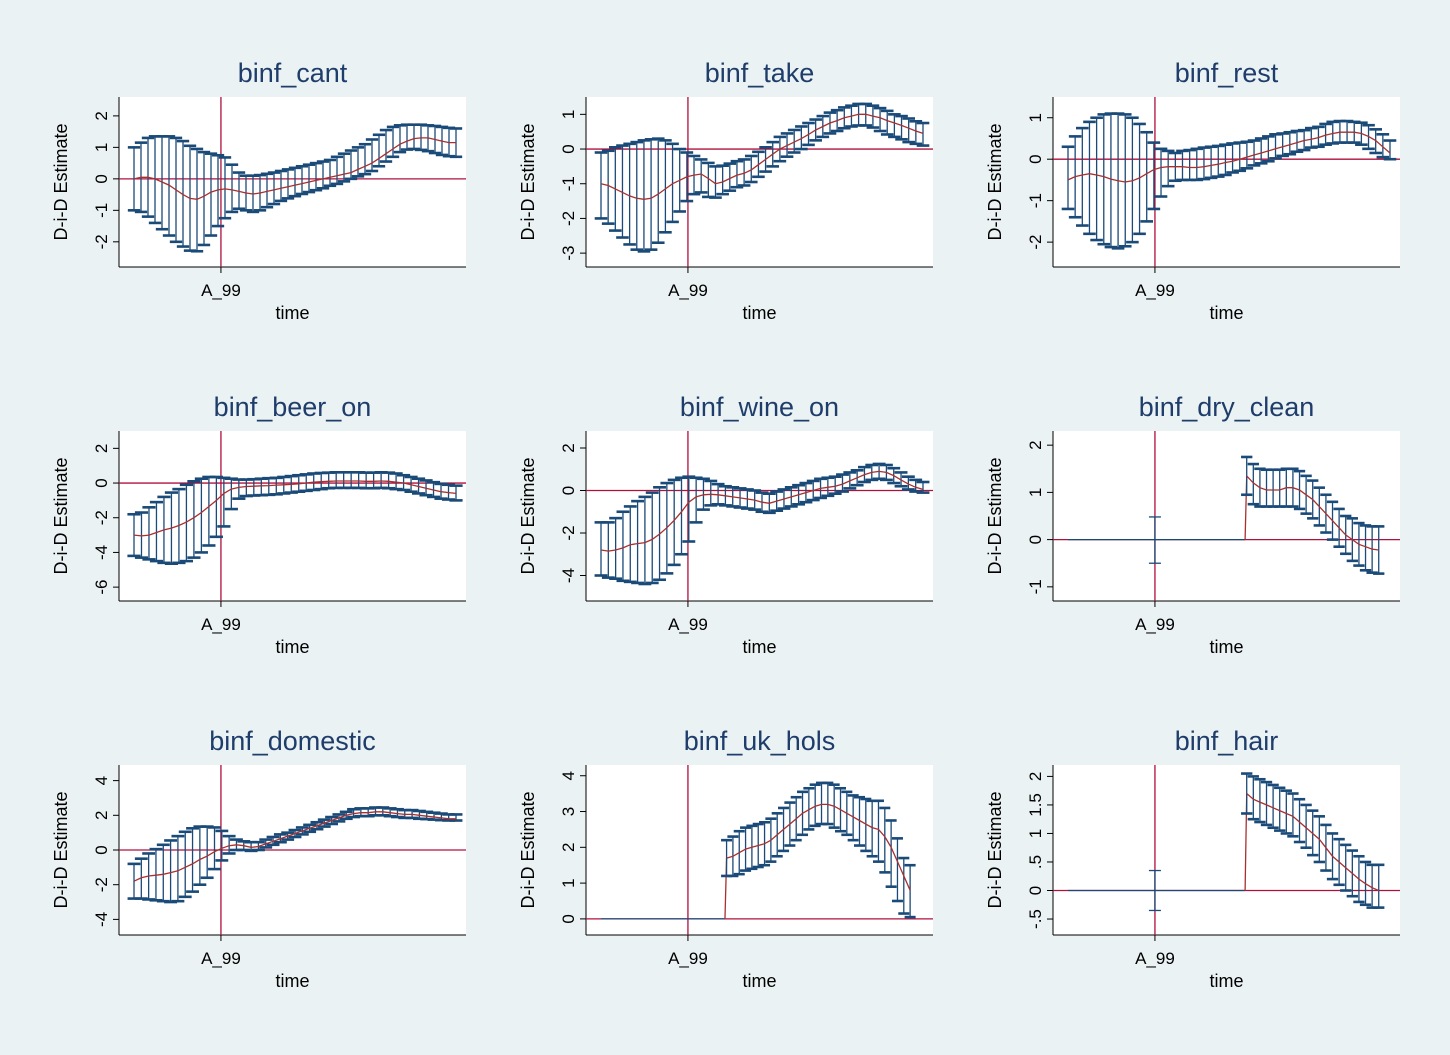 This screenshot has height=1055, width=1450. What do you see at coordinates (759, 407) in the screenshot?
I see `subplot-title: binf_wine_on` at bounding box center [759, 407].